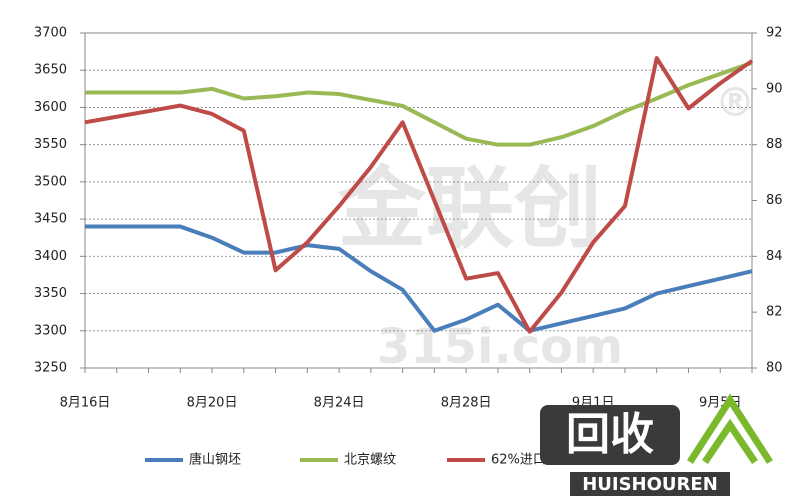  I want to click on x-tick-label: 8月24日, so click(339, 403).